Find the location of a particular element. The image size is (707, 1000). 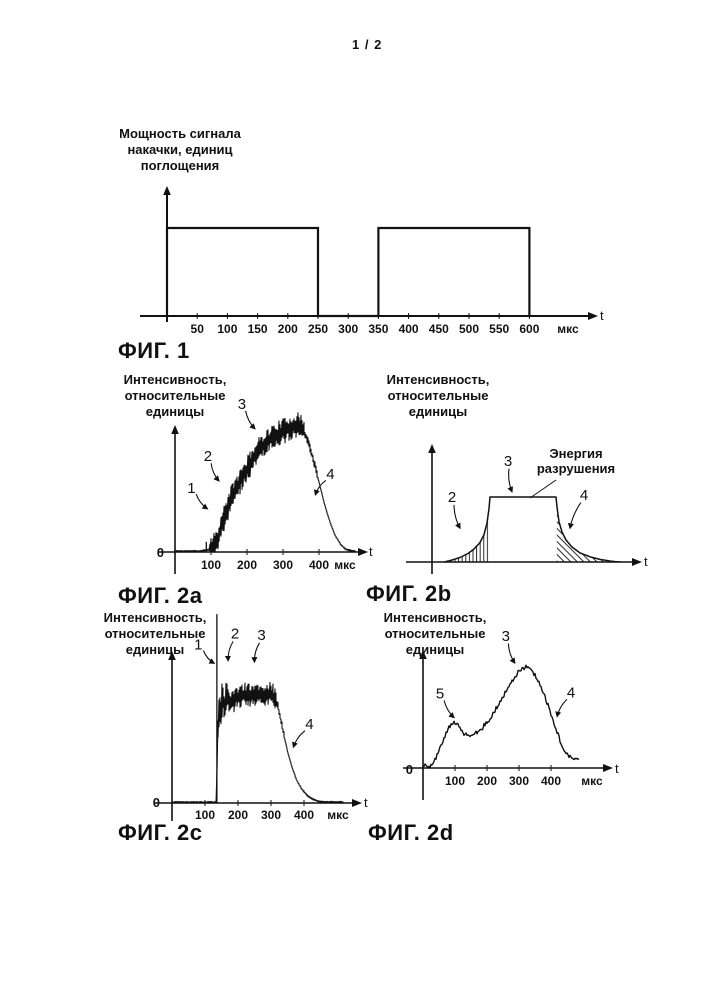

annotation-label: 5 is located at coordinates (440, 694).